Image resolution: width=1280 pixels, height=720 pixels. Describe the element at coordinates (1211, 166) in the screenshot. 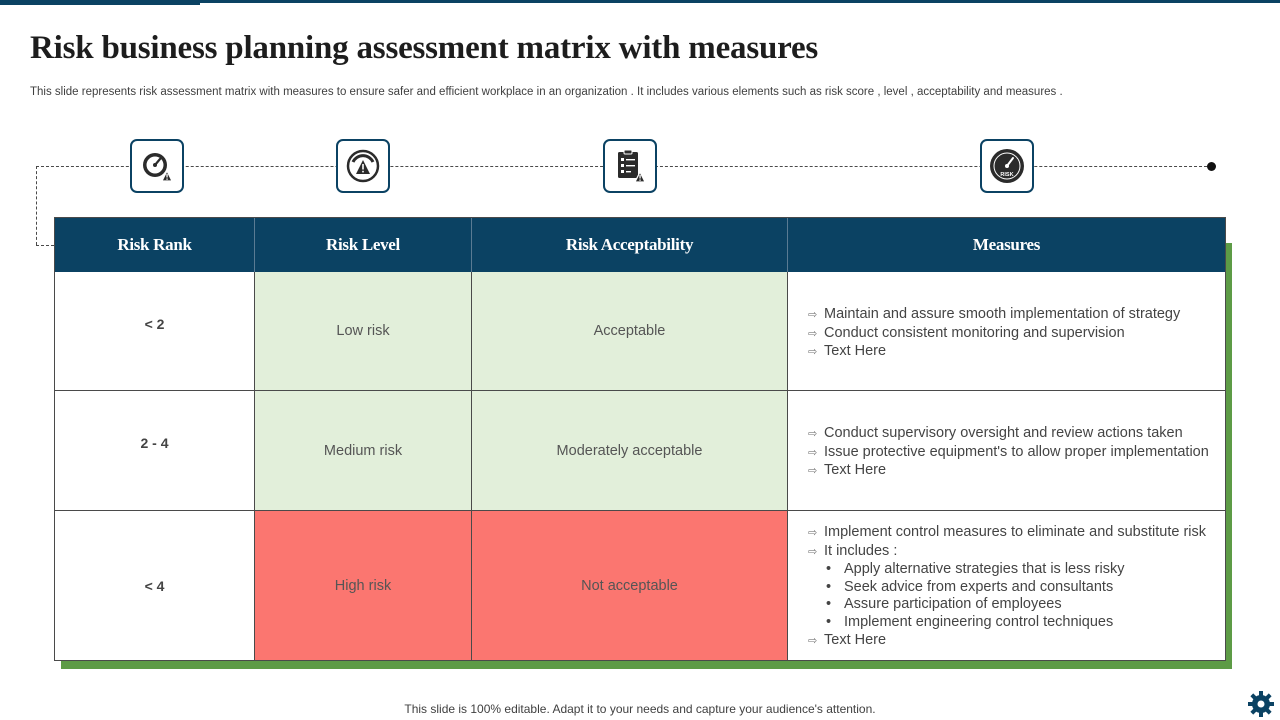

I see `connector-end-dot` at that location.